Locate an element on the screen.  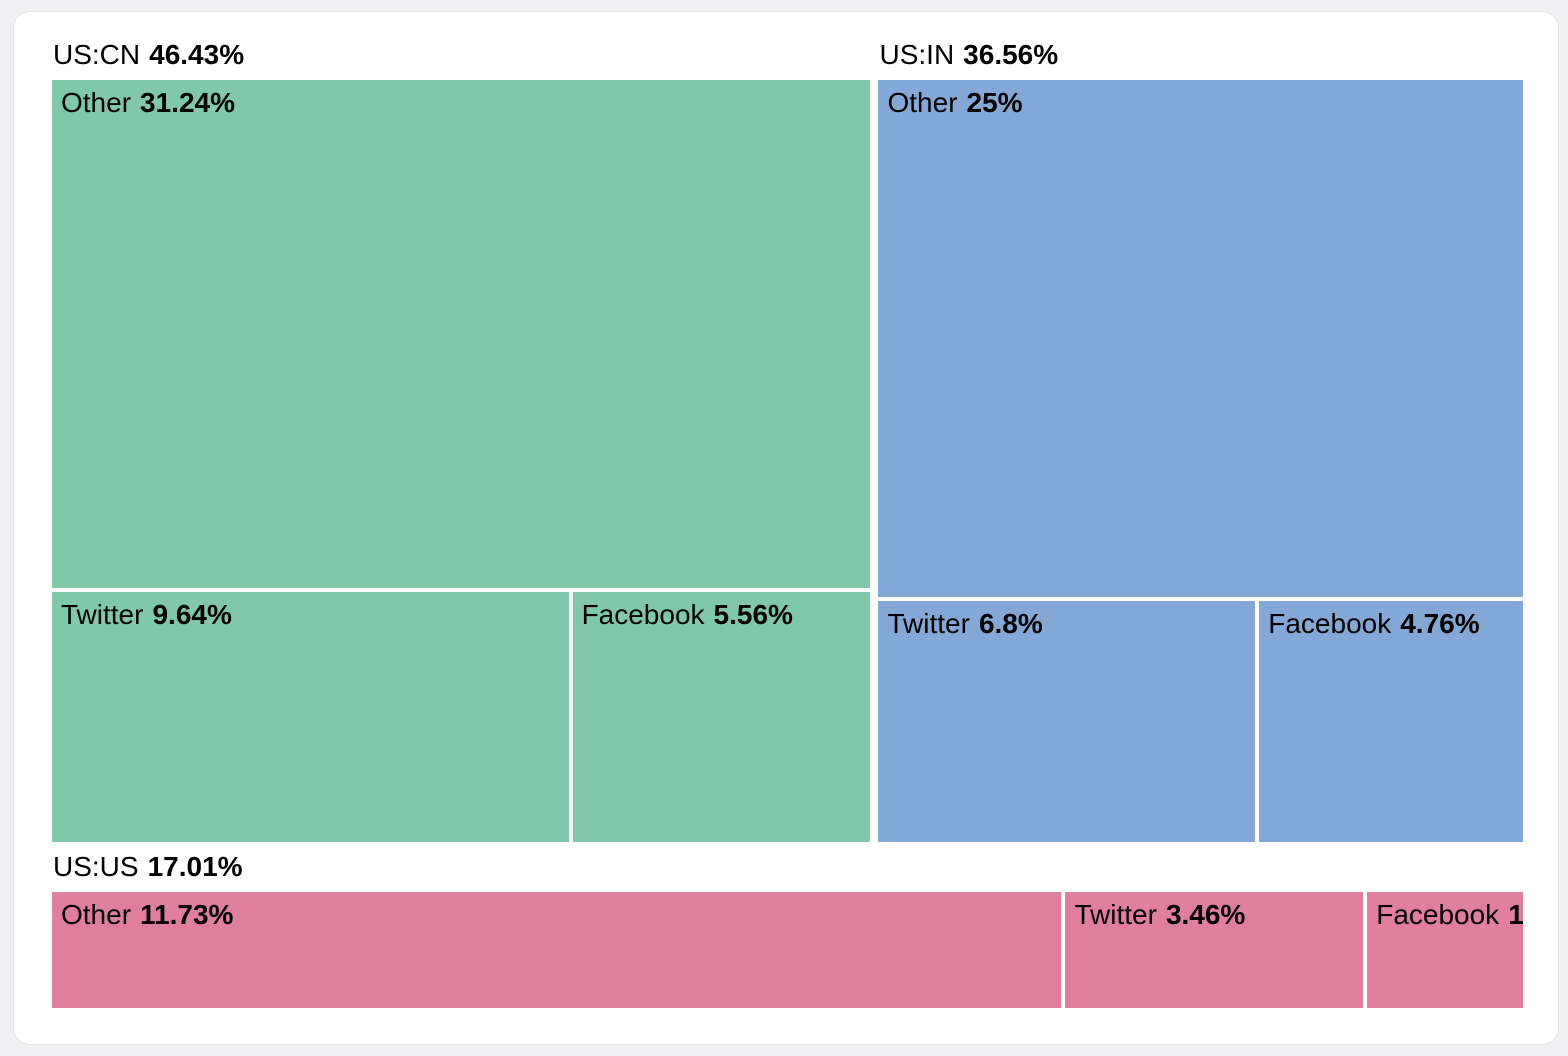
cell-us-us-other: Other 11.73% is located at coordinates (557, 949).